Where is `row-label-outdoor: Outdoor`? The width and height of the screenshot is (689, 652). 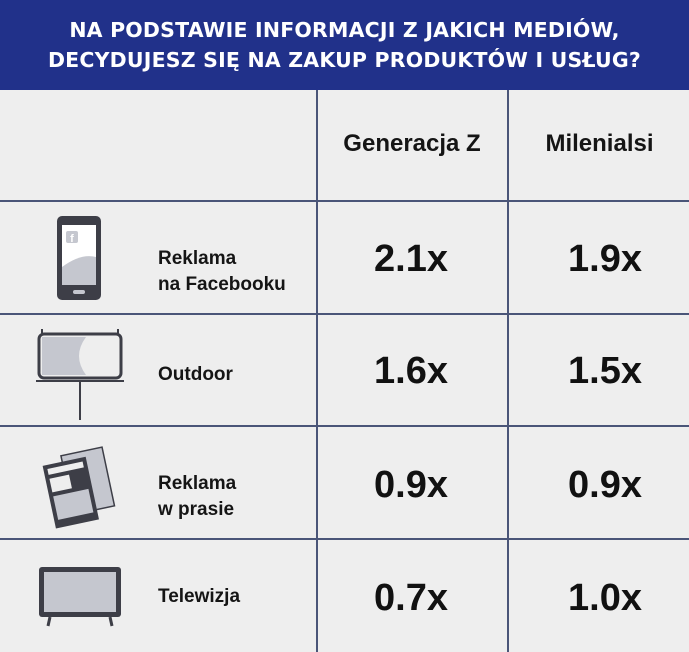 row-label-outdoor: Outdoor is located at coordinates (195, 374).